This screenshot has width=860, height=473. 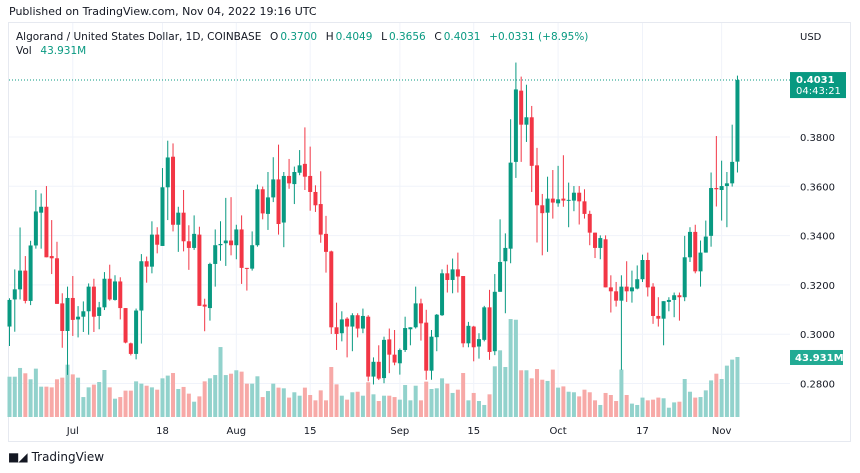 What do you see at coordinates (399, 431) in the screenshot?
I see `time-axis: Jul 18 Aug 15 Sep 15 Oct 17 Nov` at bounding box center [399, 431].